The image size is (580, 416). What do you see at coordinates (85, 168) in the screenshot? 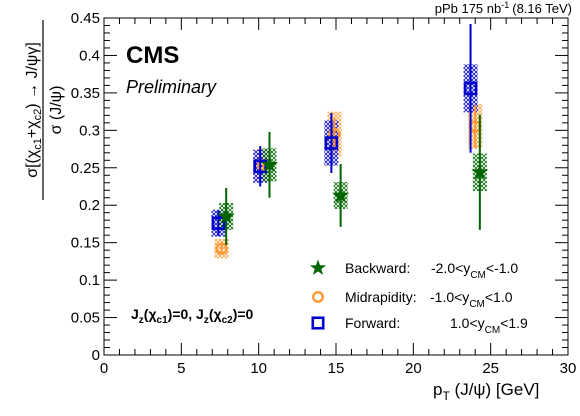
I see `y-tick-label: 0.25` at bounding box center [85, 168].